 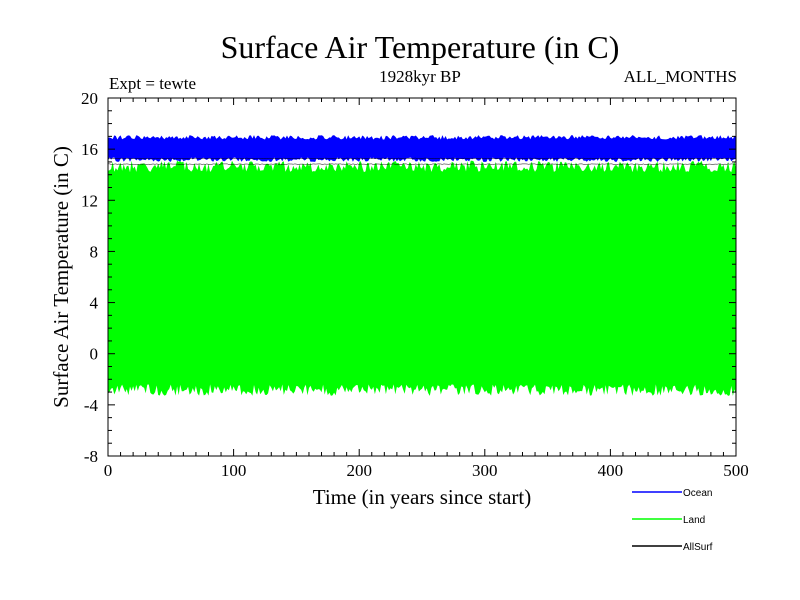 What do you see at coordinates (108, 470) in the screenshot?
I see `x-tick-label: 0` at bounding box center [108, 470].